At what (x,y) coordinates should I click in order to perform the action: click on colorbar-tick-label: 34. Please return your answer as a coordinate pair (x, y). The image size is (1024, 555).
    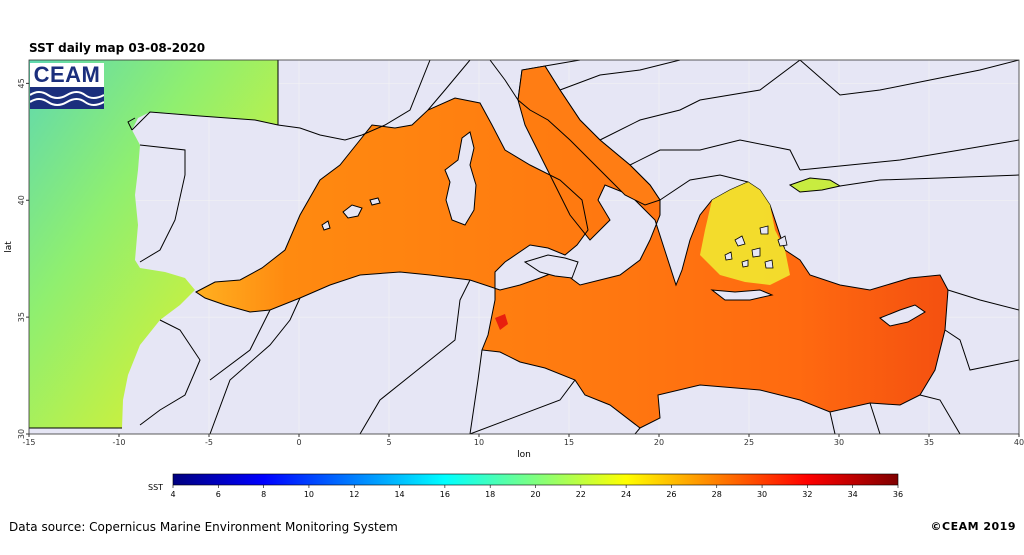
    Looking at the image, I should click on (853, 494).